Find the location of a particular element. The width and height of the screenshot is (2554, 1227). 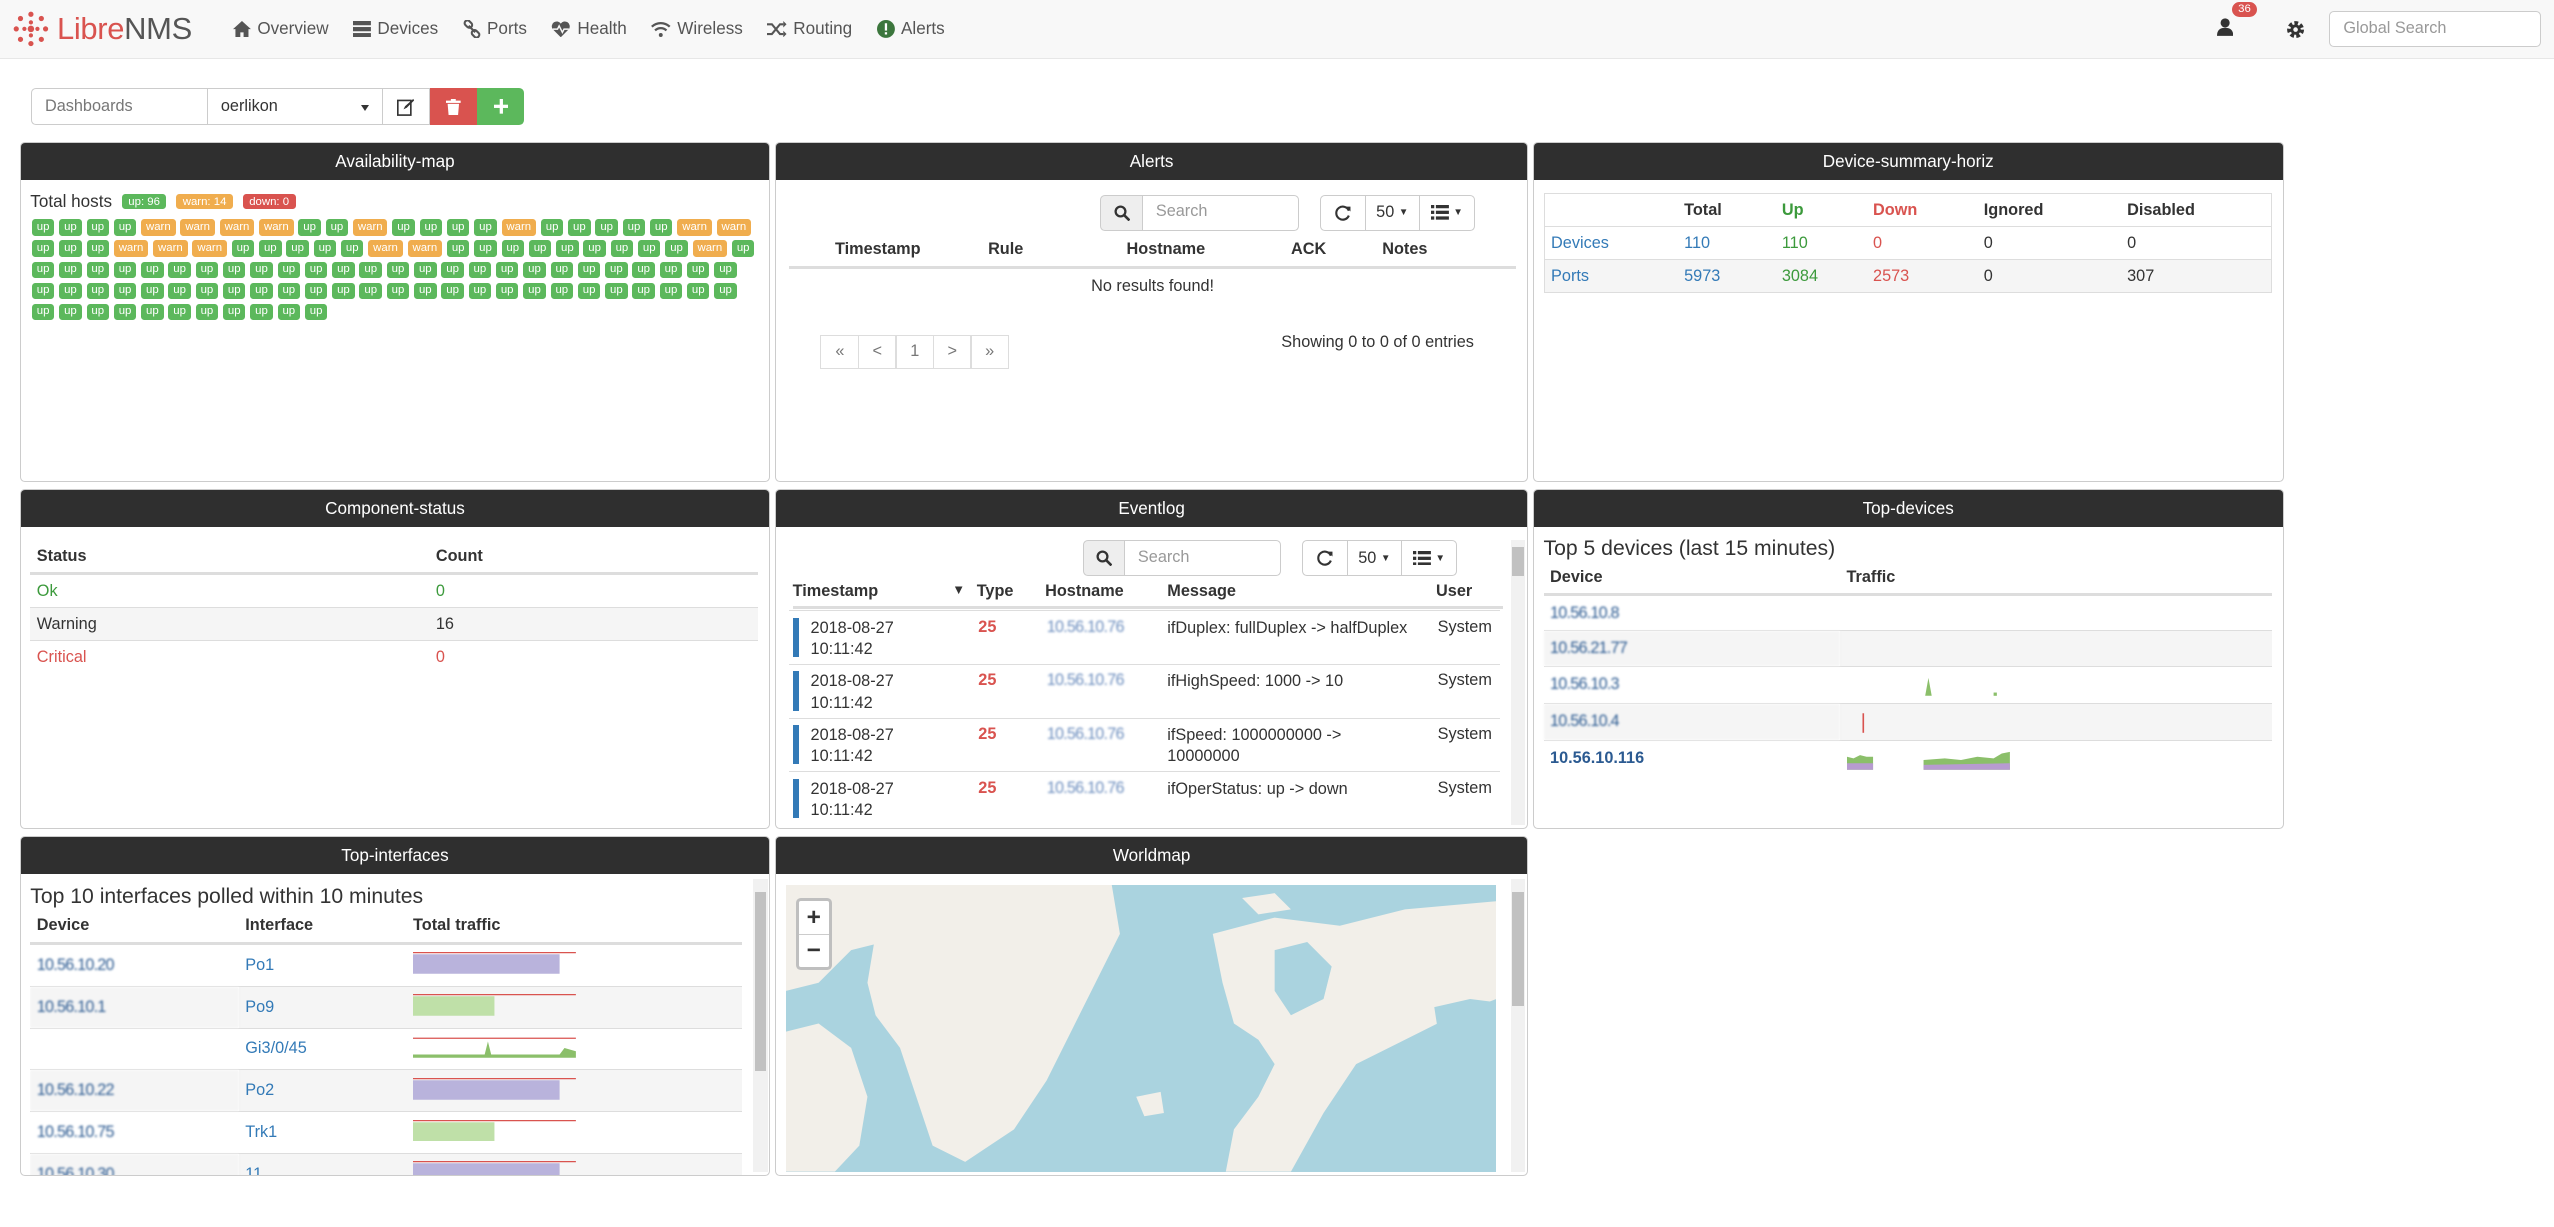

add-dashboard-button is located at coordinates (501, 106).